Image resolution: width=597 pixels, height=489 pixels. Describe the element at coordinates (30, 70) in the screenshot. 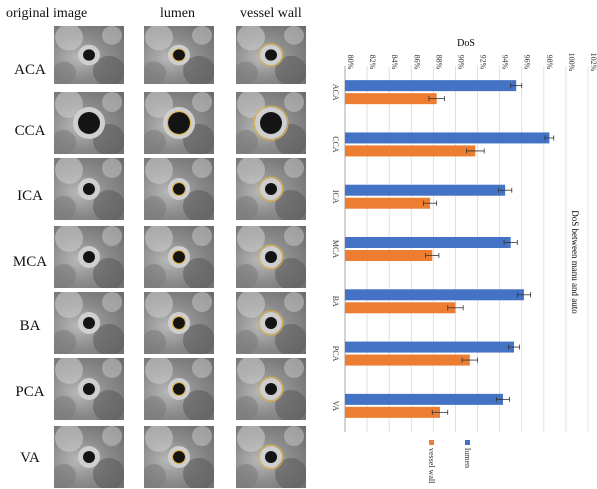

I see `row-label-aca: ACA` at that location.